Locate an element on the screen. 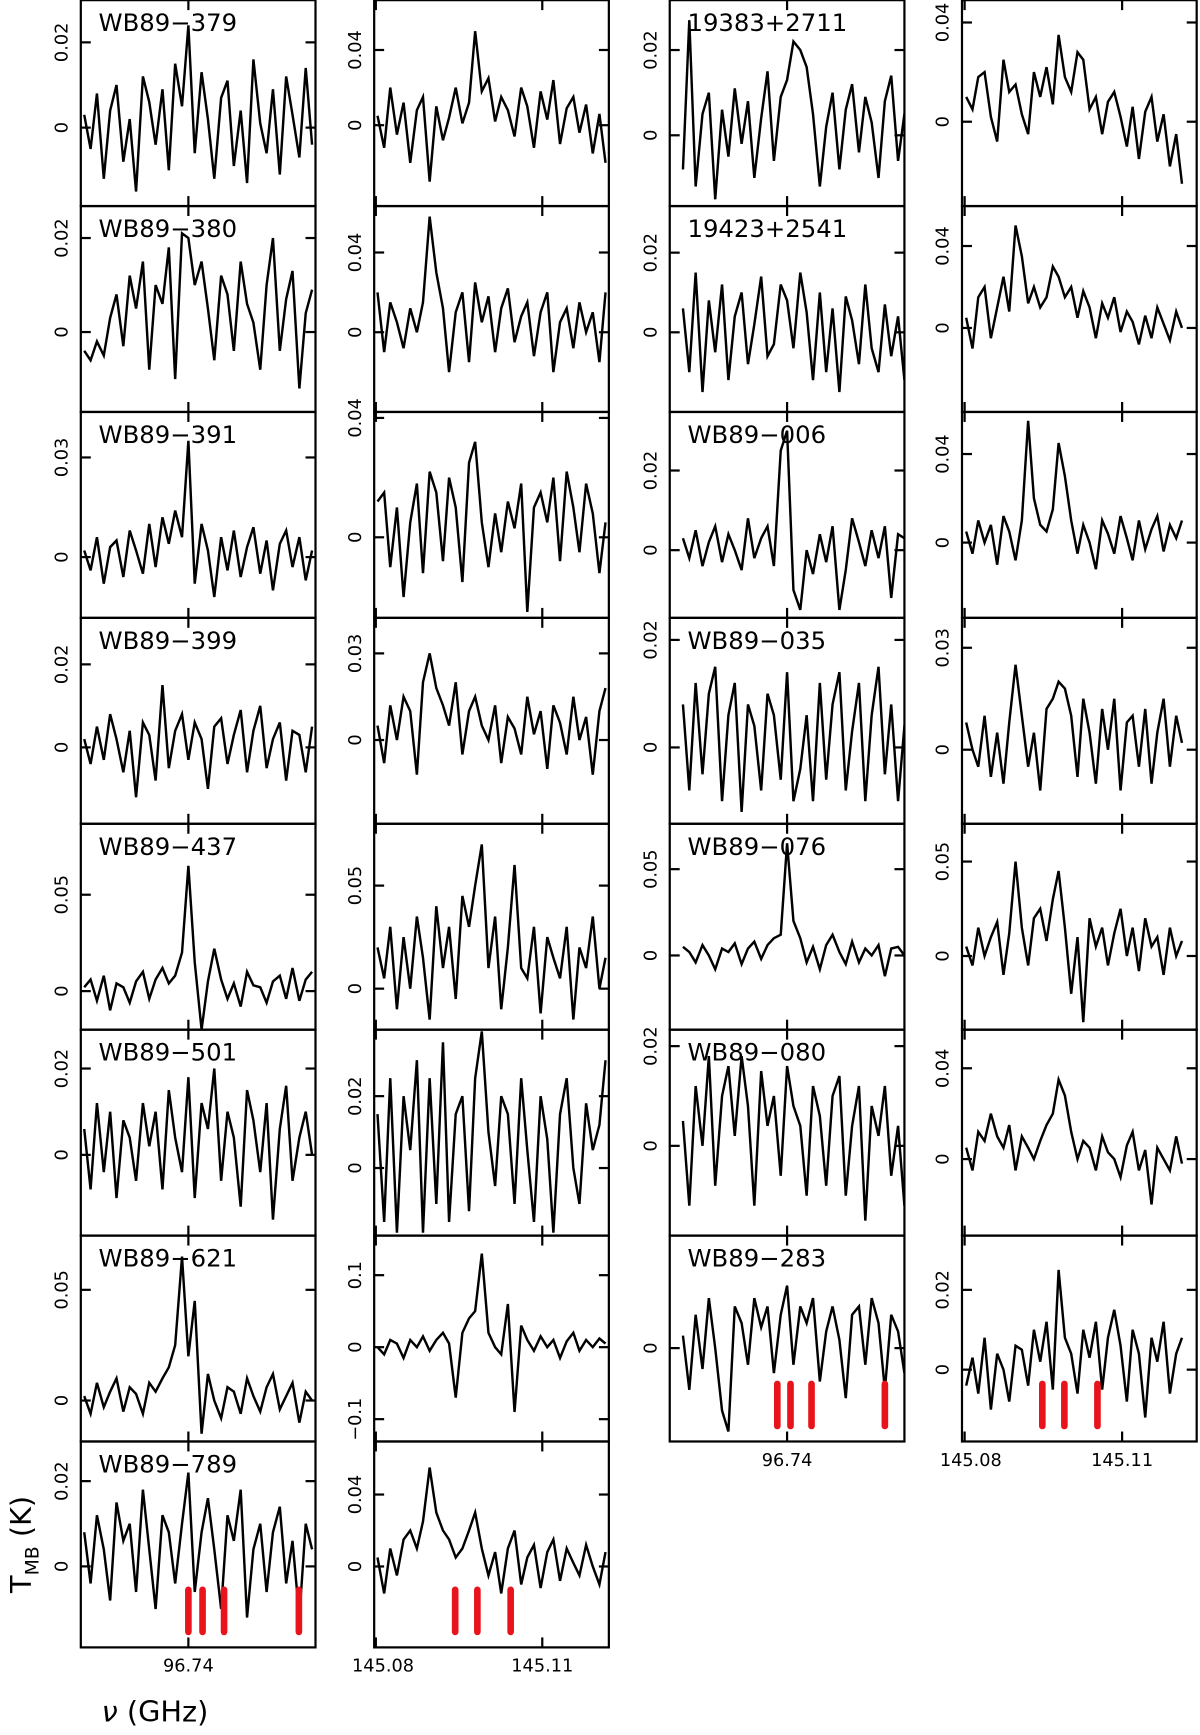 The image size is (1200, 1735). y-axis-label: TMB (K) is located at coordinates (24, 1545).